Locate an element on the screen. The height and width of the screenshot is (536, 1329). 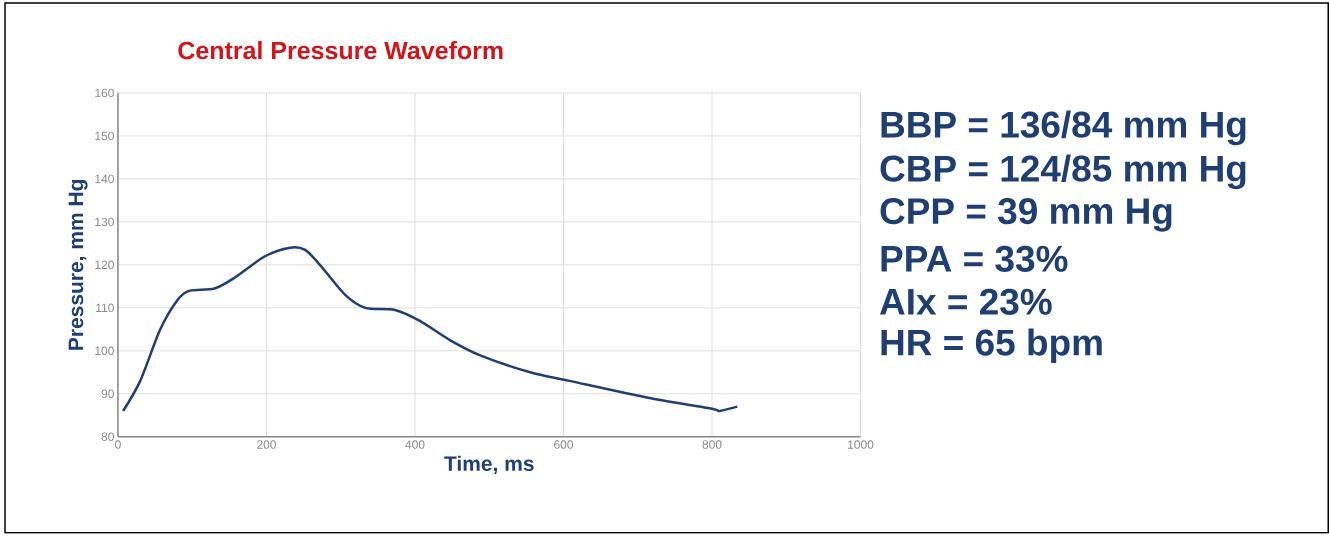
x-tick-label: 200 is located at coordinates (266, 444).